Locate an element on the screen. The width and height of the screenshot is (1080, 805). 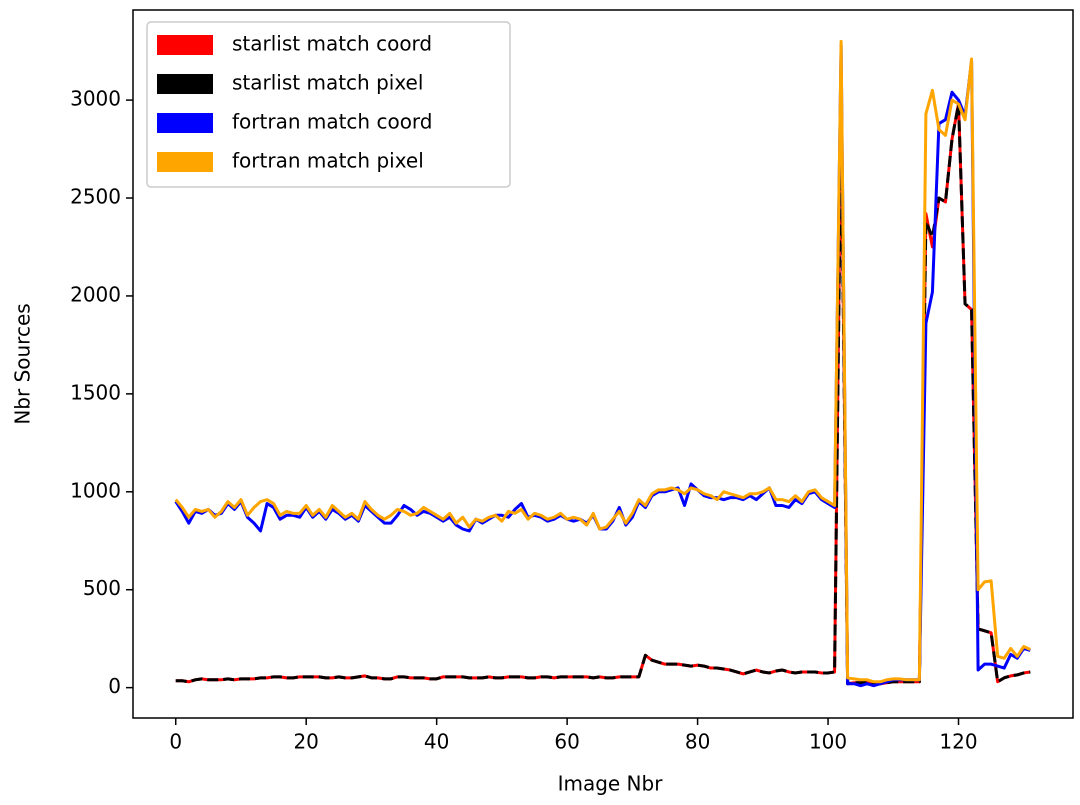
x-tick-label: 60 is located at coordinates (566, 742).